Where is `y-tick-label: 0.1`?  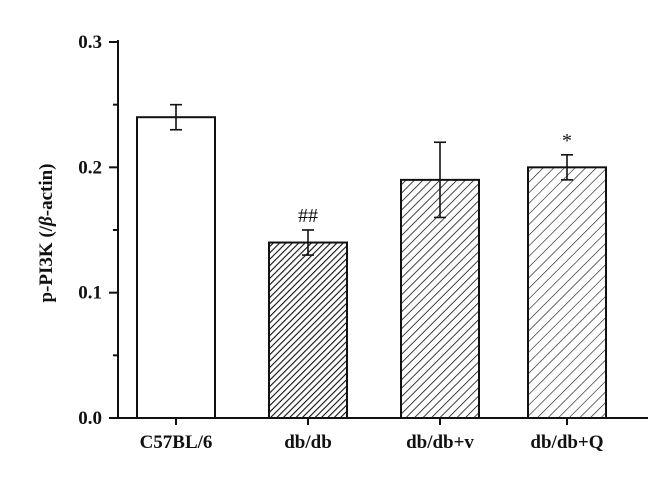
y-tick-label: 0.1 is located at coordinates (90, 293).